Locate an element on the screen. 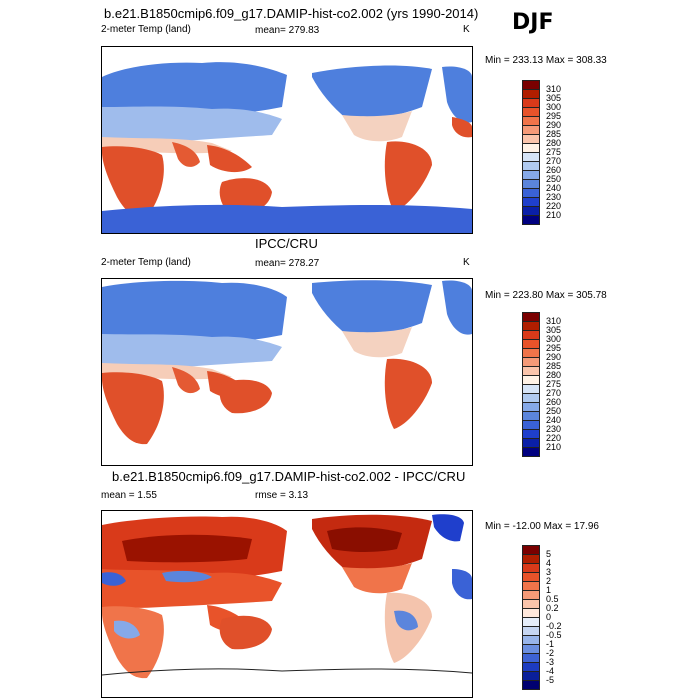  panel3-map-field is located at coordinates (287, 596).